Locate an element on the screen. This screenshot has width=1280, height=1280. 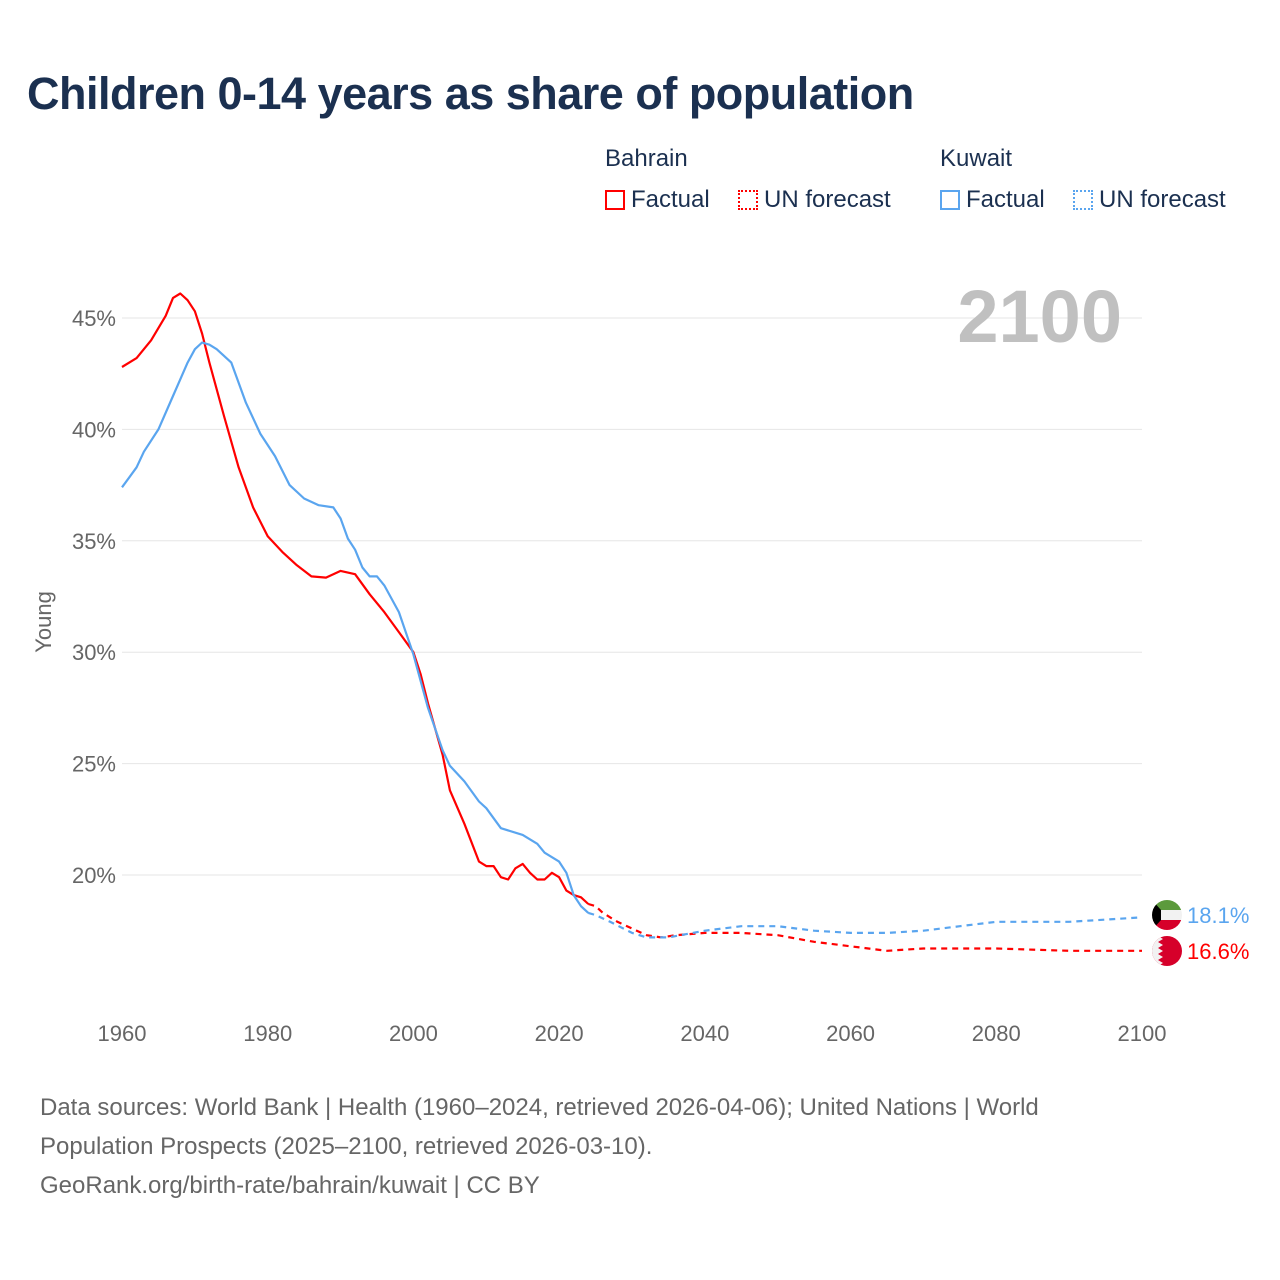
y-tick-label: 25% is located at coordinates (94, 764).